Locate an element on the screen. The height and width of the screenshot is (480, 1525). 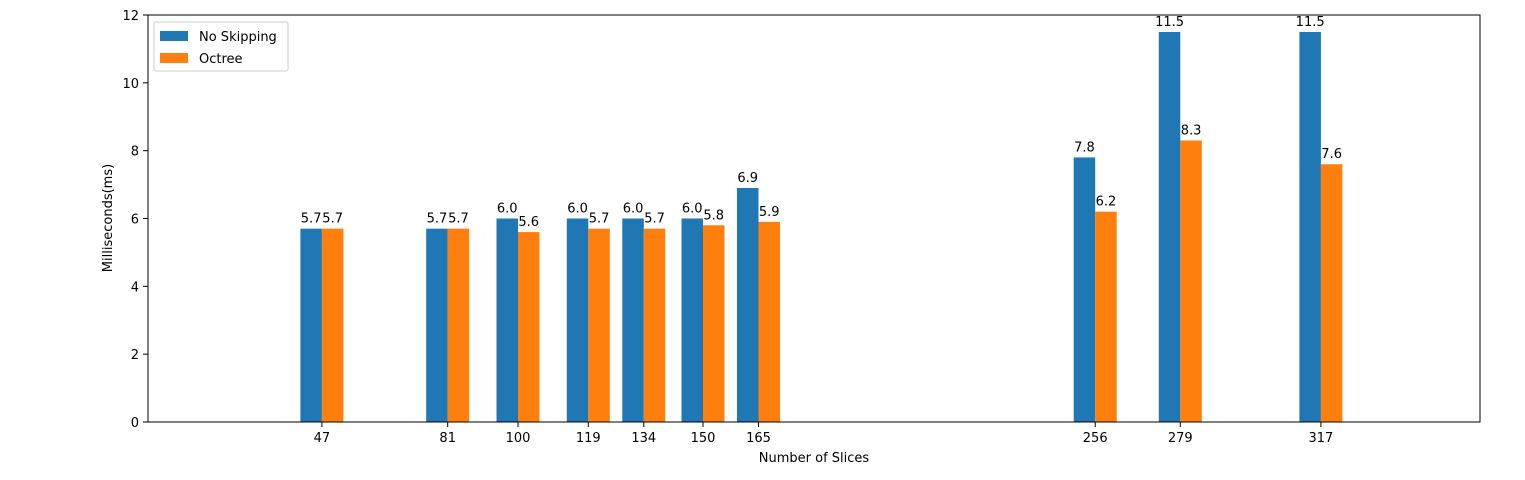
x-tick-label: 119 is located at coordinates (588, 438).